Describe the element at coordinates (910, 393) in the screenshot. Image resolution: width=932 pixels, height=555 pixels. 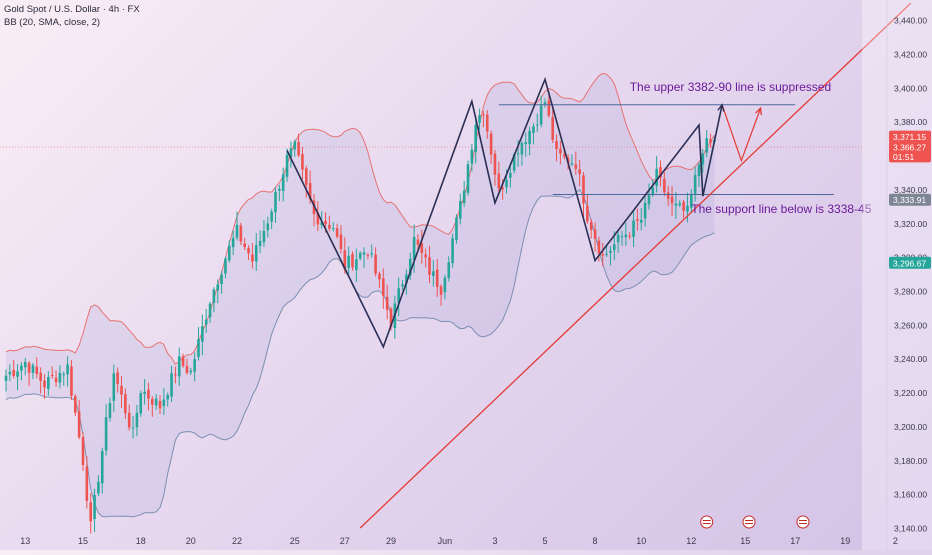
I see `price-tick-label: 3,220.00` at that location.